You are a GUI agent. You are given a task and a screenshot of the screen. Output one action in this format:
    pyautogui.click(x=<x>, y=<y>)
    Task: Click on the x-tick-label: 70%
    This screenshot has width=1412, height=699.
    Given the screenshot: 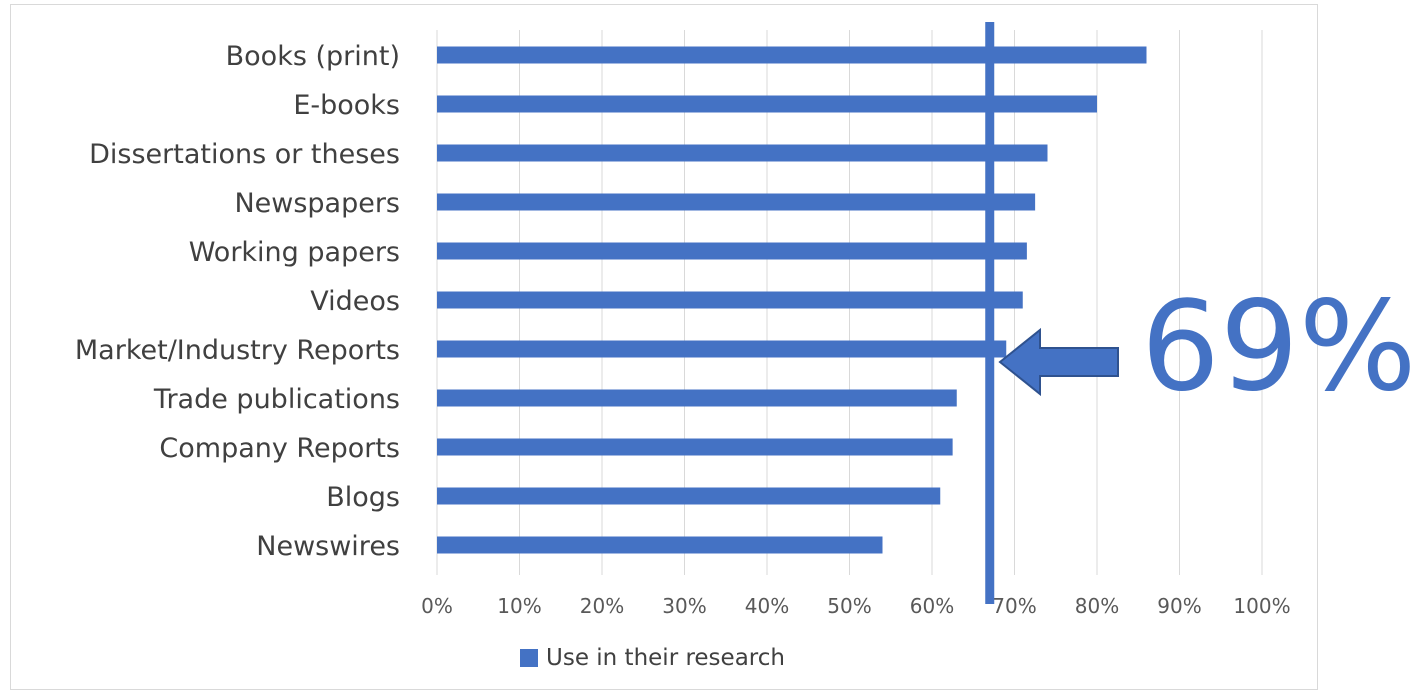 What is the action you would take?
    pyautogui.click(x=1014, y=606)
    